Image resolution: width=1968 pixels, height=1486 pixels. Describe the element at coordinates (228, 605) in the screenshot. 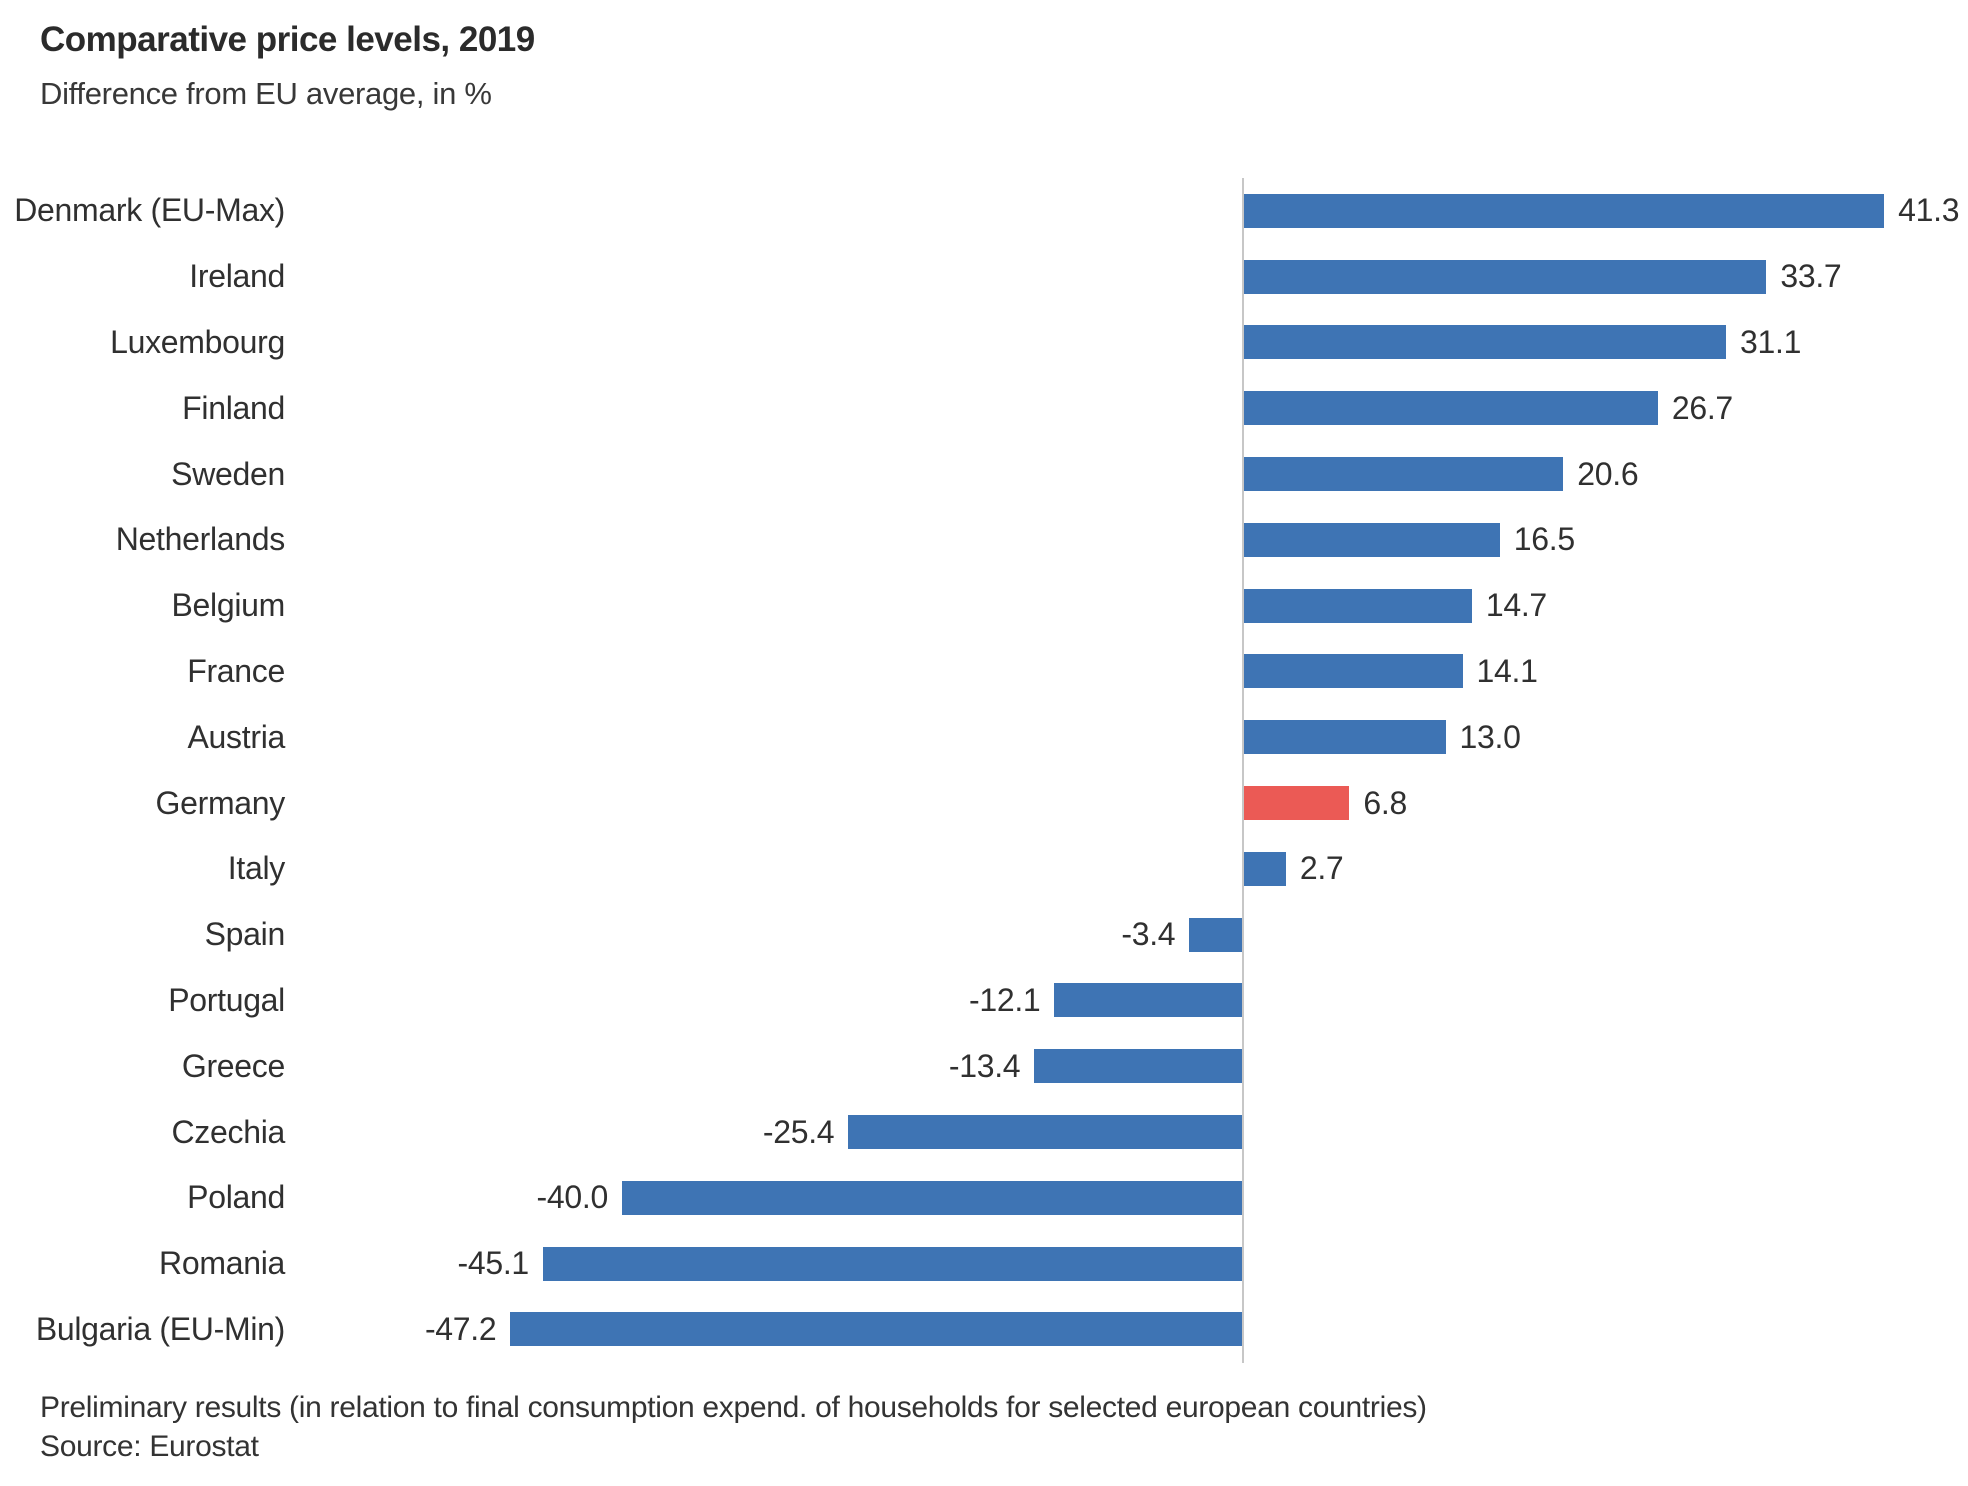

I see `category-label: Belgium` at that location.